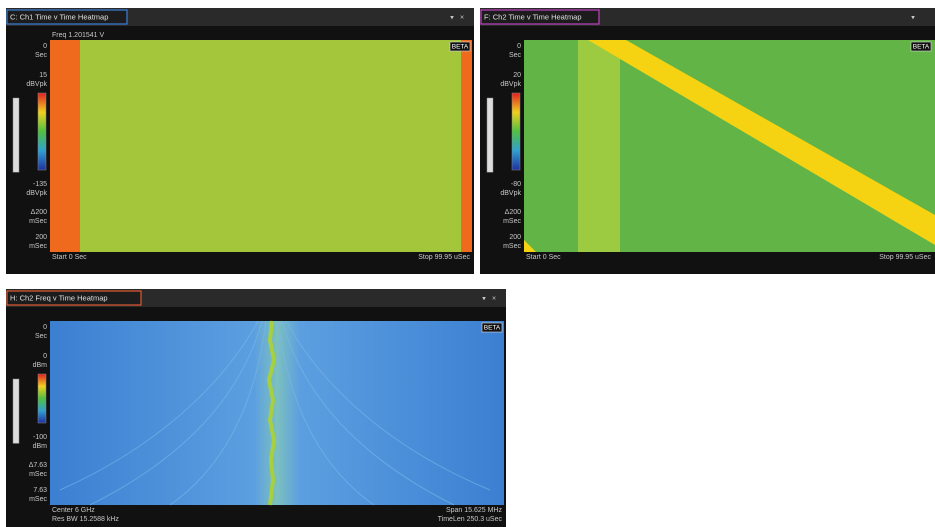  What do you see at coordinates (533, 16) in the screenshot?
I see `panel-title: F: Ch2 Time v Time Heatmap` at bounding box center [533, 16].